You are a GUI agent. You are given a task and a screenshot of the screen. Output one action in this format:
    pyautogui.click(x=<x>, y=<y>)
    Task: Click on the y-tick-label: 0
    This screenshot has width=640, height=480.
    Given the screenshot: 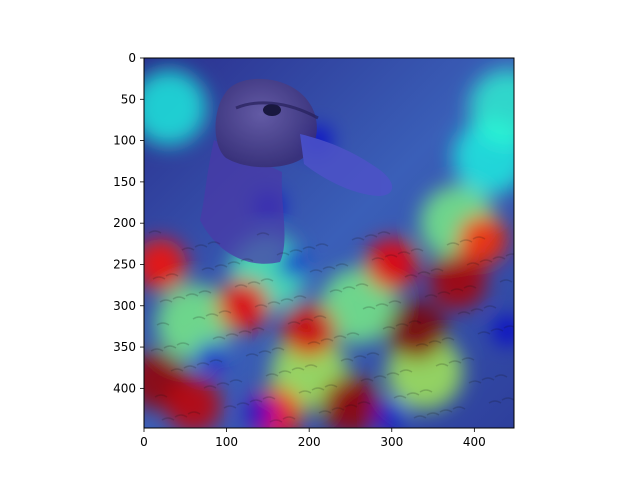 What is the action you would take?
    pyautogui.click(x=132, y=58)
    